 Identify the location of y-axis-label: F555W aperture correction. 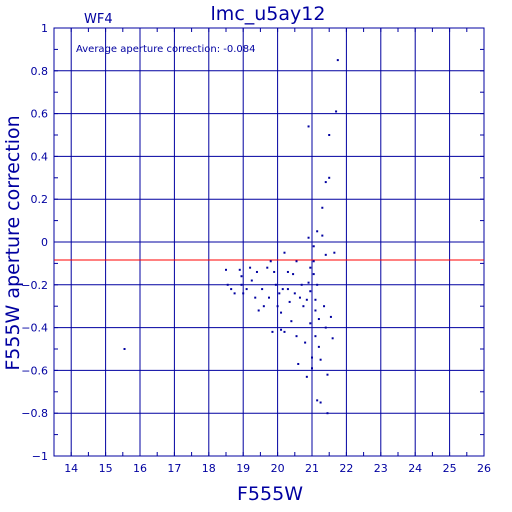
(13, 242).